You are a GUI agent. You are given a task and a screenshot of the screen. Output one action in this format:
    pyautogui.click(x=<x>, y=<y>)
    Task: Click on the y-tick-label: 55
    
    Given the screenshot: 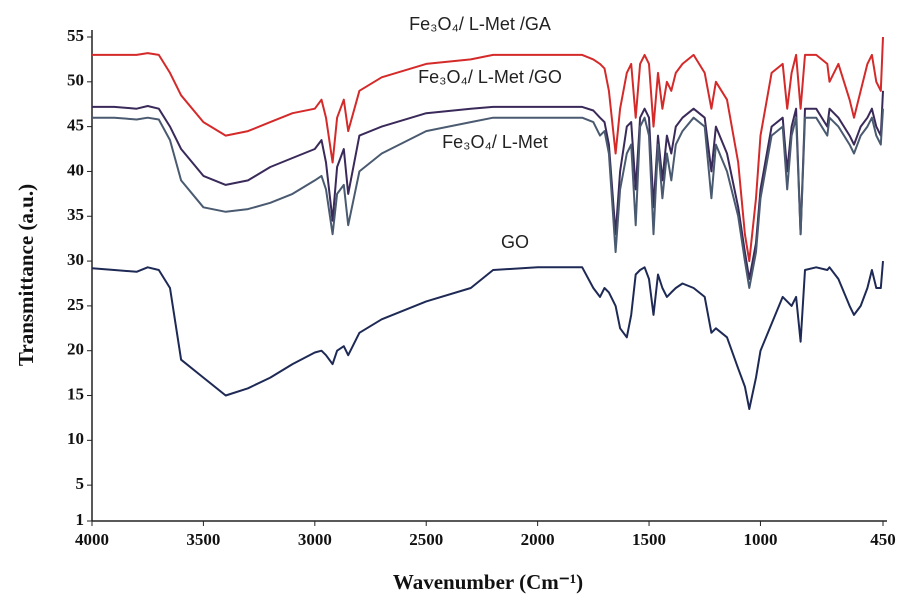 What is the action you would take?
    pyautogui.click(x=75, y=35)
    